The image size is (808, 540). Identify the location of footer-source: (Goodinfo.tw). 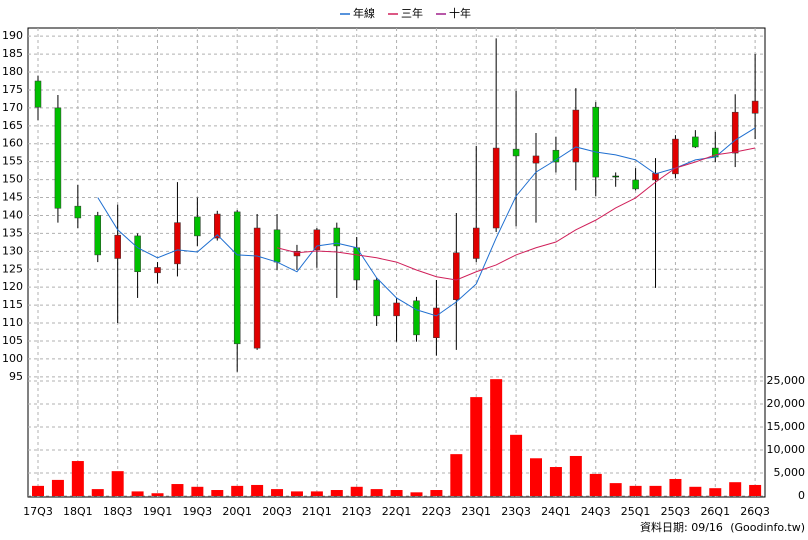
(767, 527).